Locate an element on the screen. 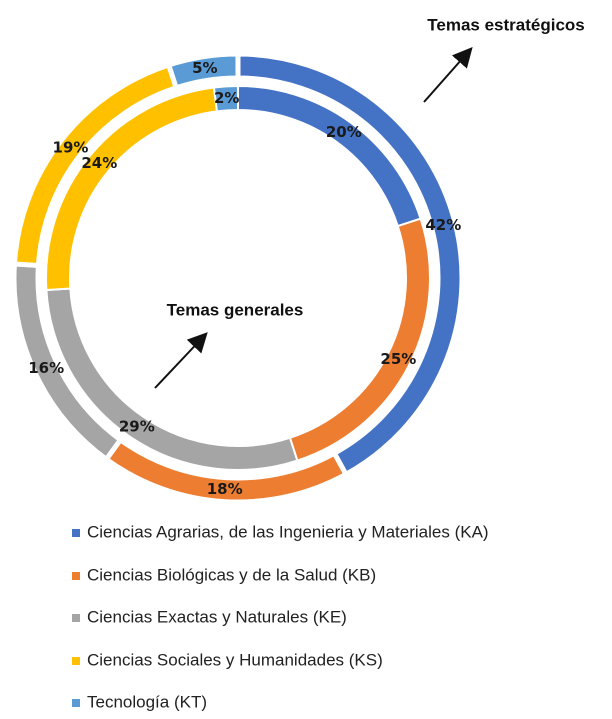 Image resolution: width=612 pixels, height=719 pixels. value-label: 42% is located at coordinates (443, 225).